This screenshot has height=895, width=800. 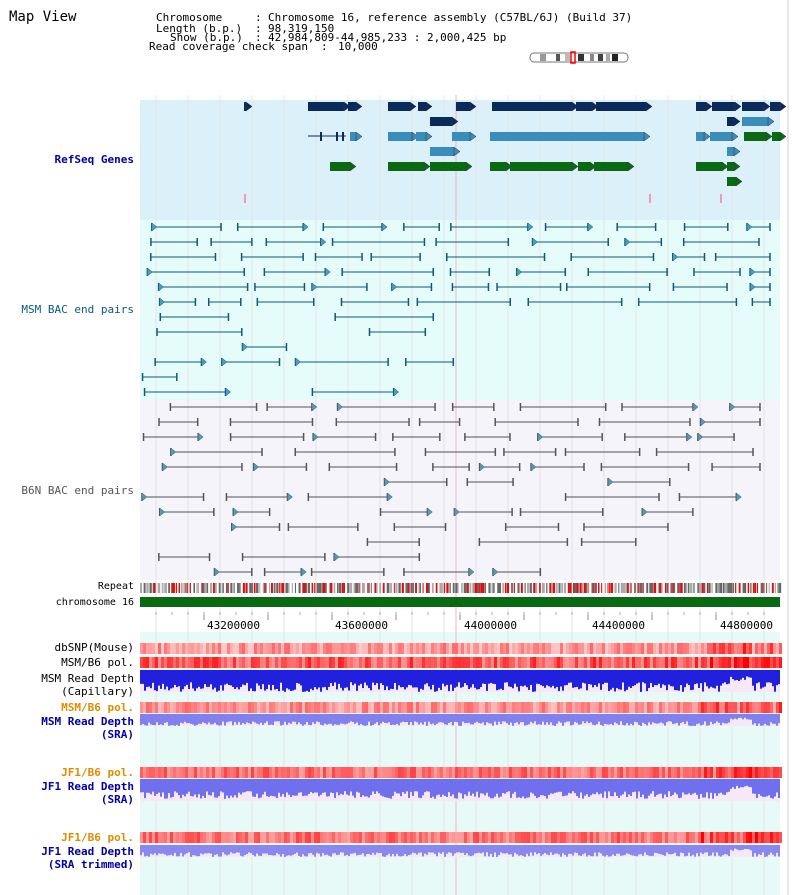 What do you see at coordinates (464, 136) in the screenshot?
I see `gene-feature` at bounding box center [464, 136].